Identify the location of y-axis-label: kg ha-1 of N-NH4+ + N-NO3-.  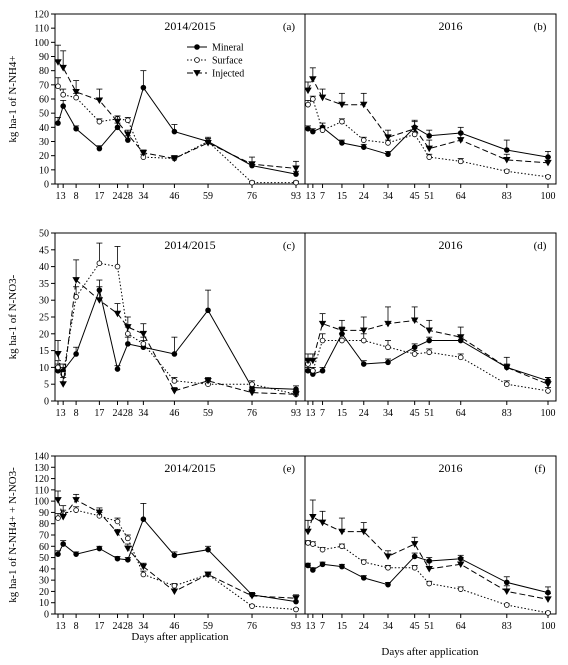
(13, 535).